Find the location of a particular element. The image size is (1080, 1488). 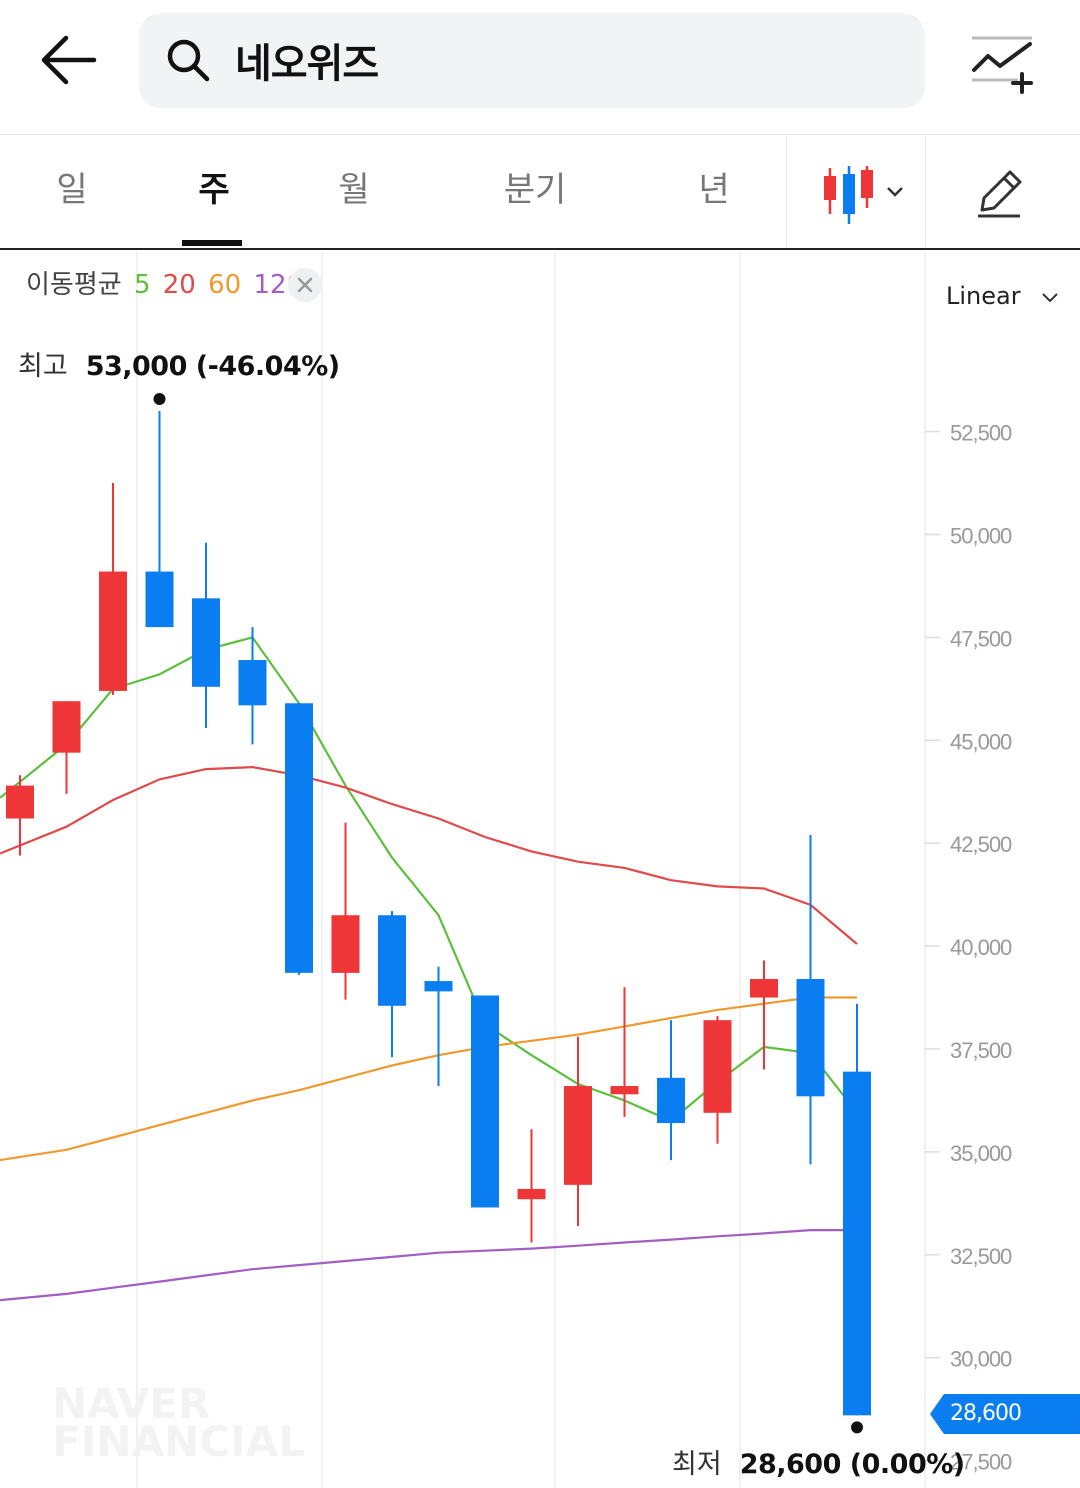

tab-day: 일 is located at coordinates (72, 190).